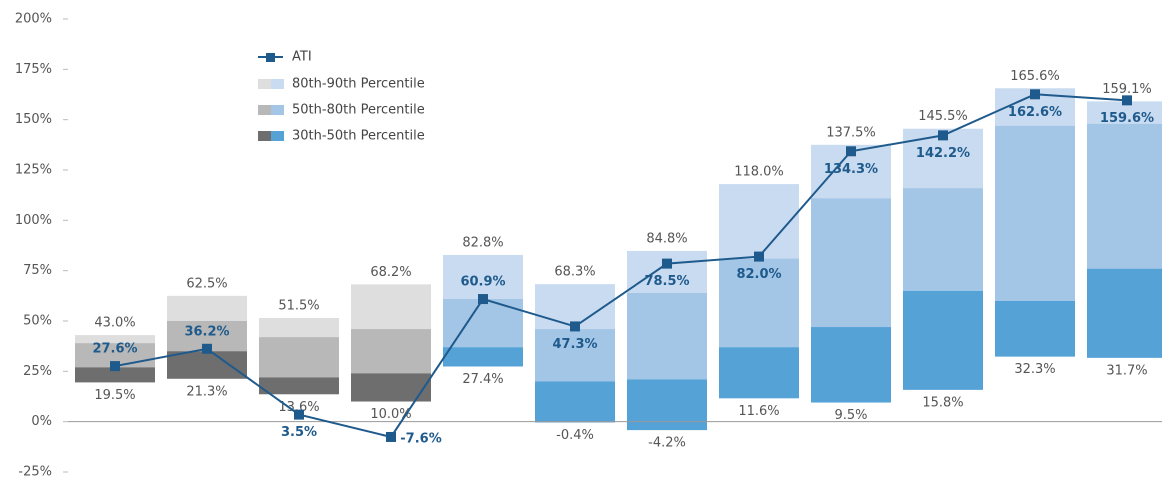  What do you see at coordinates (482, 242) in the screenshot?
I see `top-label: 82.8%` at bounding box center [482, 242].